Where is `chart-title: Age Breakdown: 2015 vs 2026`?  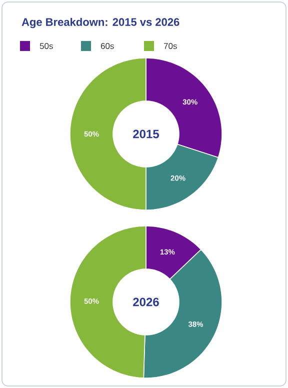
chart-title: Age Breakdown: 2015 vs 2026 is located at coordinates (101, 23).